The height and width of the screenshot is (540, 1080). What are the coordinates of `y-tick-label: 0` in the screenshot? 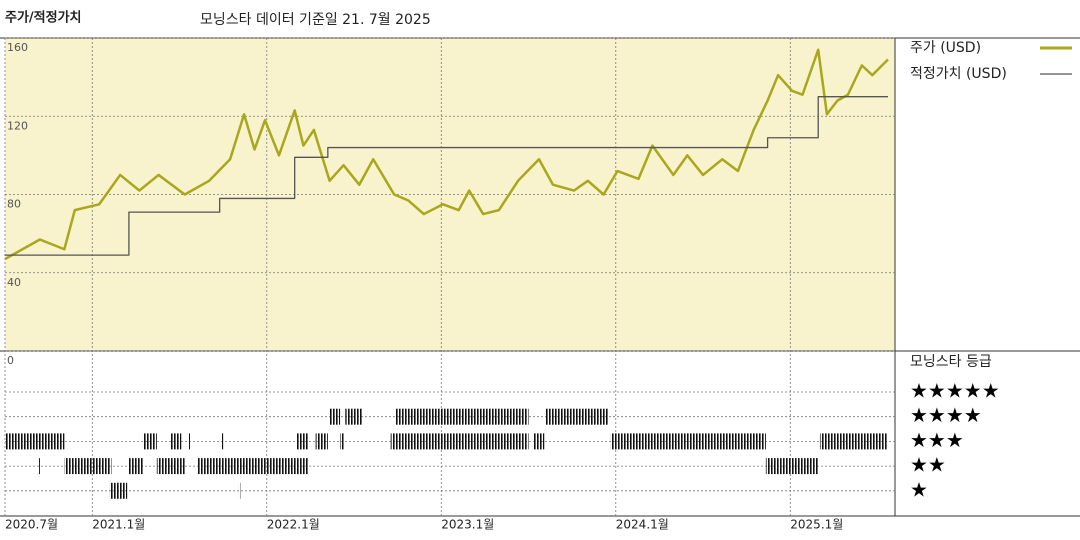 It's located at (10, 360).